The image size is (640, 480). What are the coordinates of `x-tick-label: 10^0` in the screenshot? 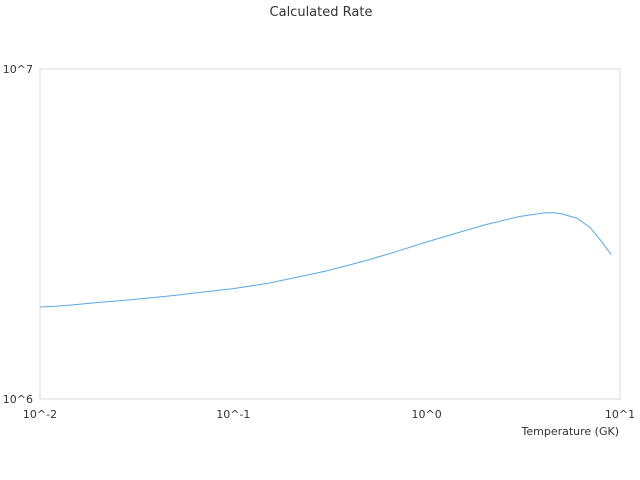 It's located at (427, 414).